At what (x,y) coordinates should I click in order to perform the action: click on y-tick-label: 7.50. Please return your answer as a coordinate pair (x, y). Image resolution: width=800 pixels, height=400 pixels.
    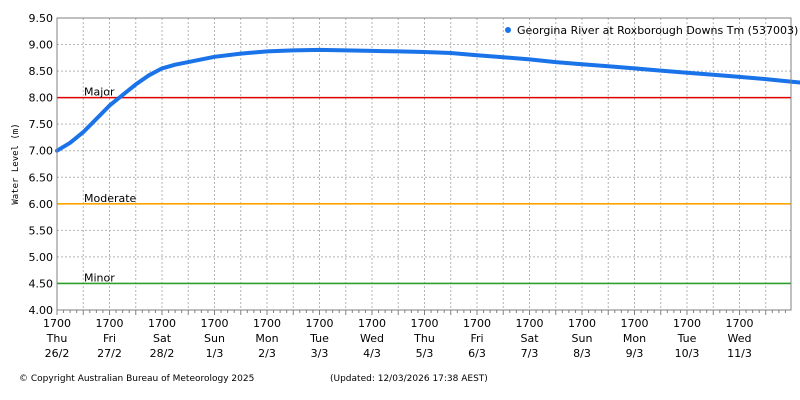
    Looking at the image, I should click on (41, 124).